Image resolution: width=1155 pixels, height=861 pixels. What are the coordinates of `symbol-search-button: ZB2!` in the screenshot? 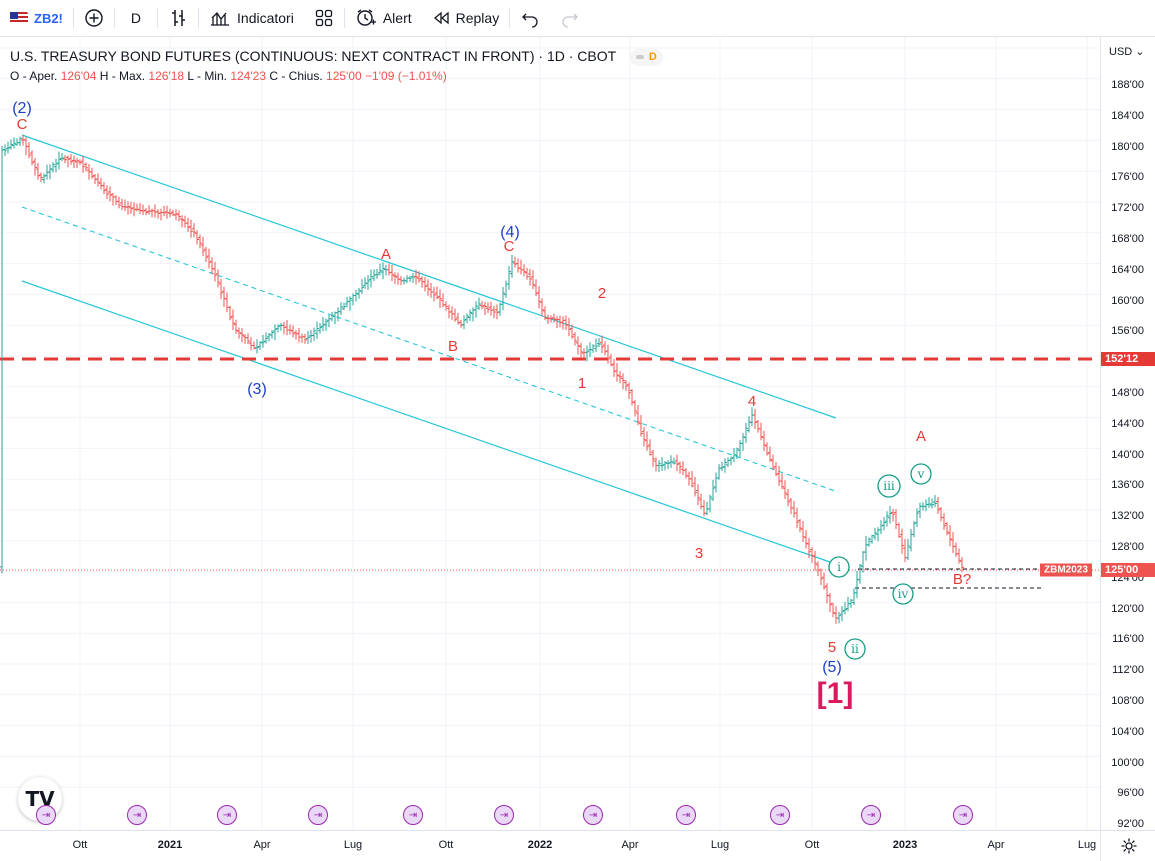 It's located at (36, 18).